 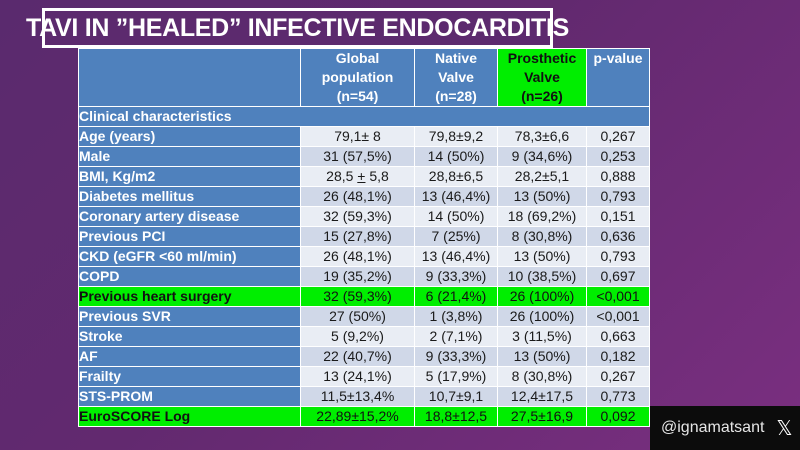 What do you see at coordinates (357, 416) in the screenshot?
I see `global-value: 22,89±15,2%` at bounding box center [357, 416].